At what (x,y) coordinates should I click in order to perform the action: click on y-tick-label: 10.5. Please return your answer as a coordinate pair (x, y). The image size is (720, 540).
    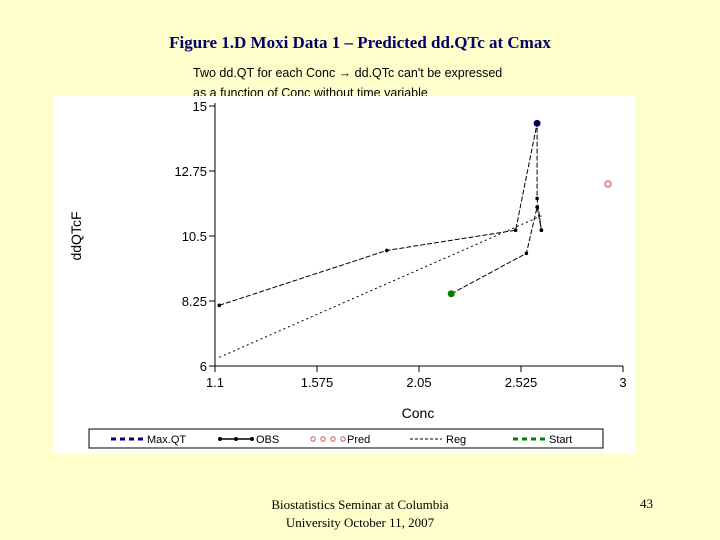
    Looking at the image, I should click on (194, 236).